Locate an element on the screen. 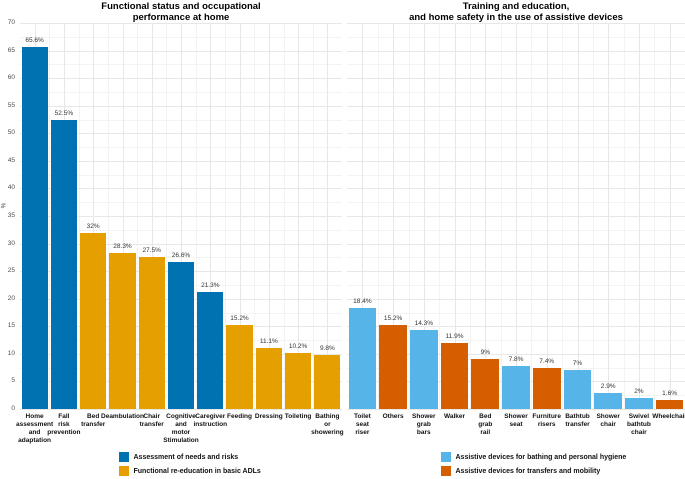 The image size is (685, 479). bar-value-label: 26.6% is located at coordinates (181, 256).